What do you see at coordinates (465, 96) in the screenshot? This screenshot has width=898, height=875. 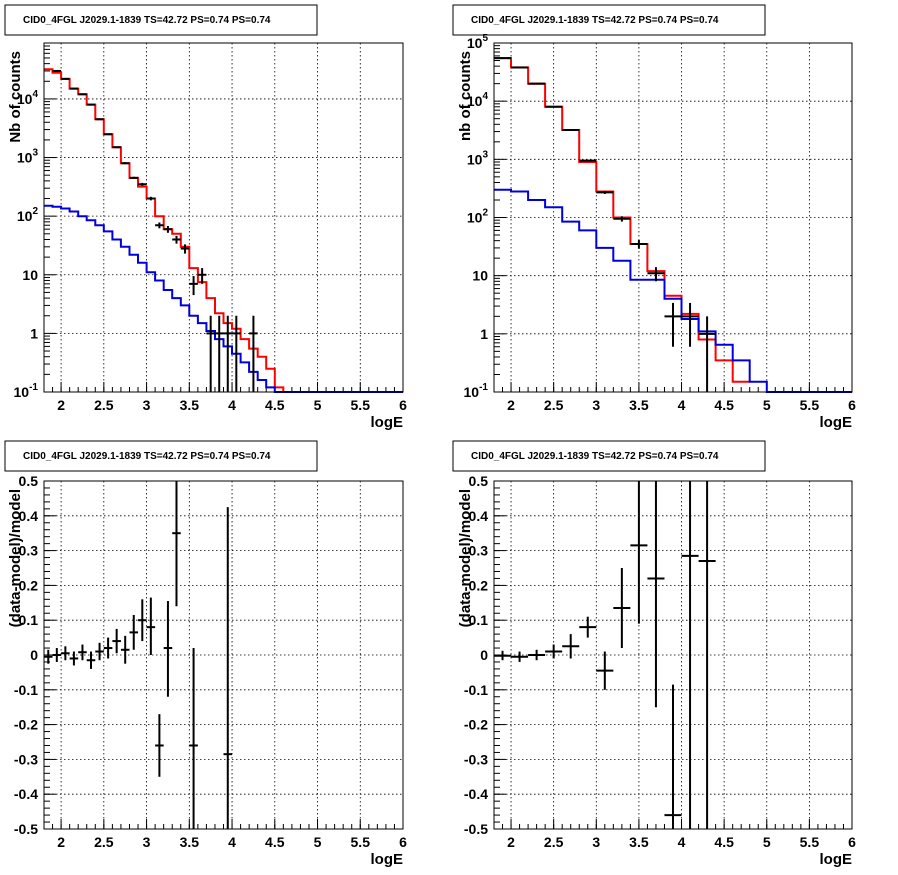 I see `y-axis-title: nb of counts` at bounding box center [465, 96].